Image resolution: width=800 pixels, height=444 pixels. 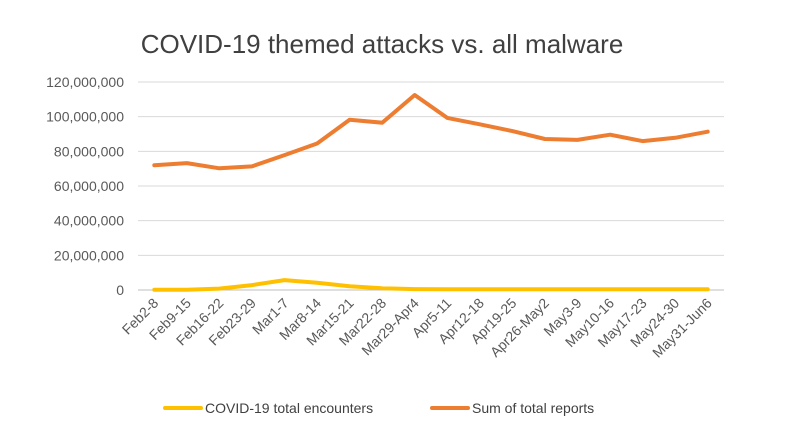 What do you see at coordinates (89, 255) in the screenshot?
I see `y-tick-label: 20,000,000` at bounding box center [89, 255].